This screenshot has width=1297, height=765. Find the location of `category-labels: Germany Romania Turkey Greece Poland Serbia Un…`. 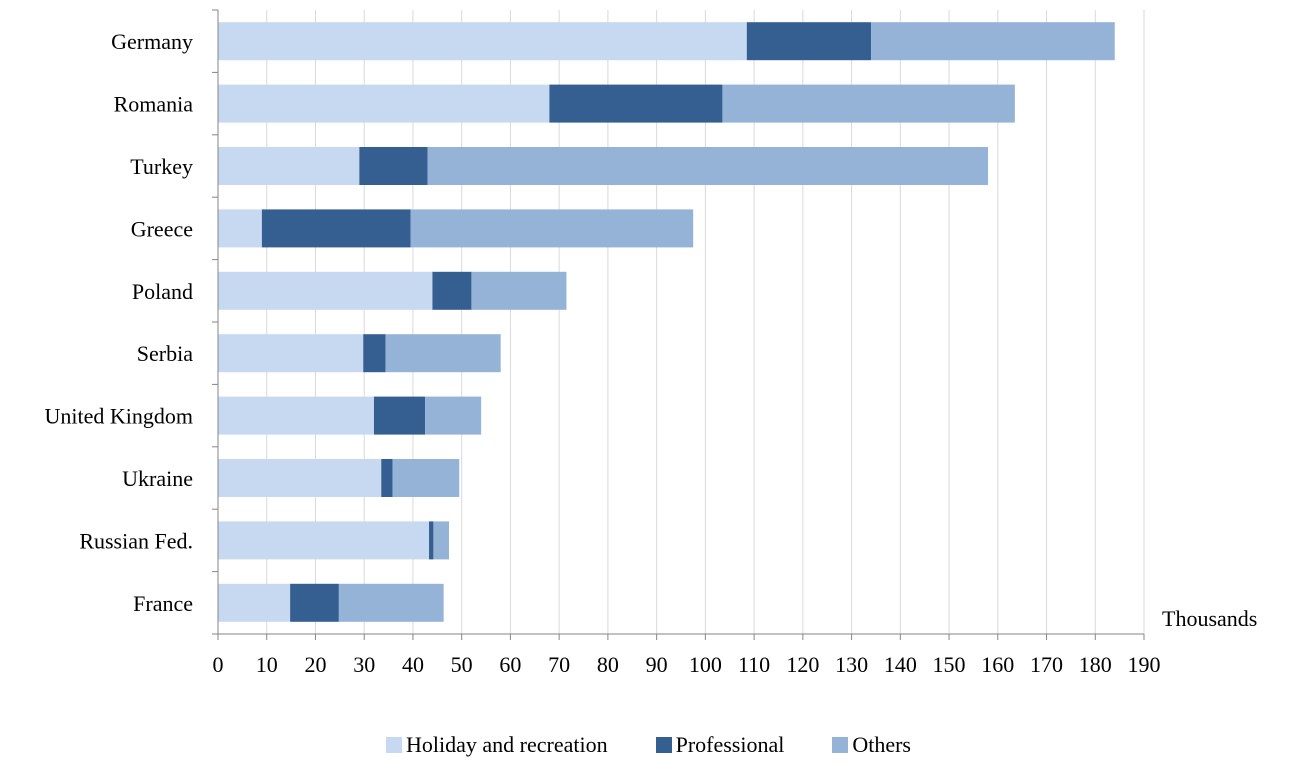

category-labels: Germany Romania Turkey Greece Poland Serbia Un… is located at coordinates (119, 322).